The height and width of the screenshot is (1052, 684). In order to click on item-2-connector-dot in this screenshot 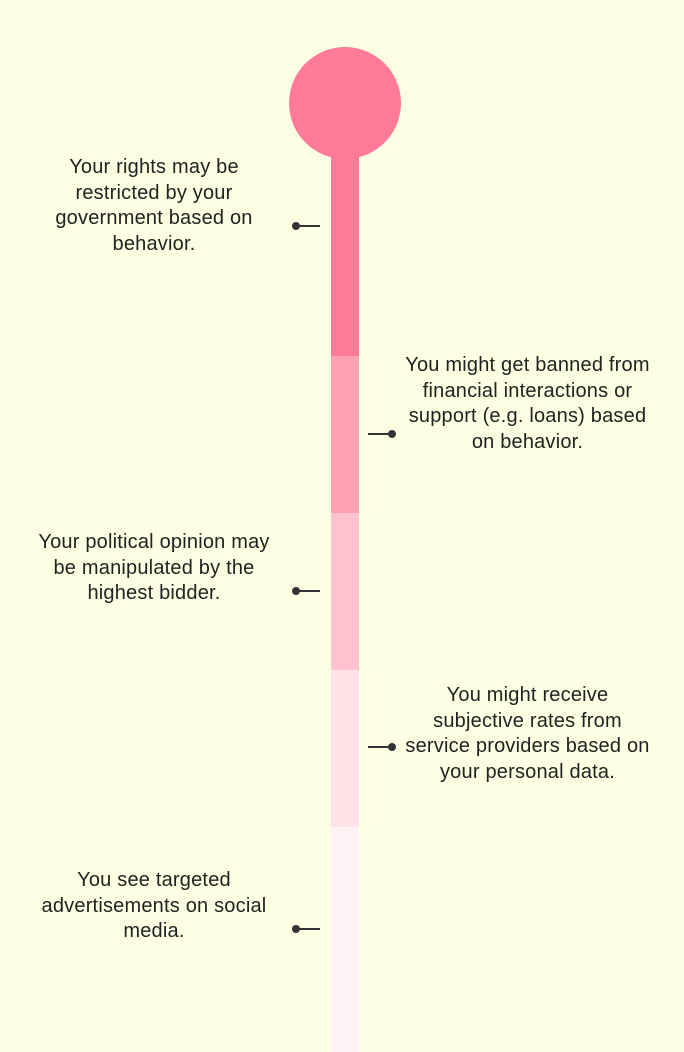, I will do `click(392, 434)`.